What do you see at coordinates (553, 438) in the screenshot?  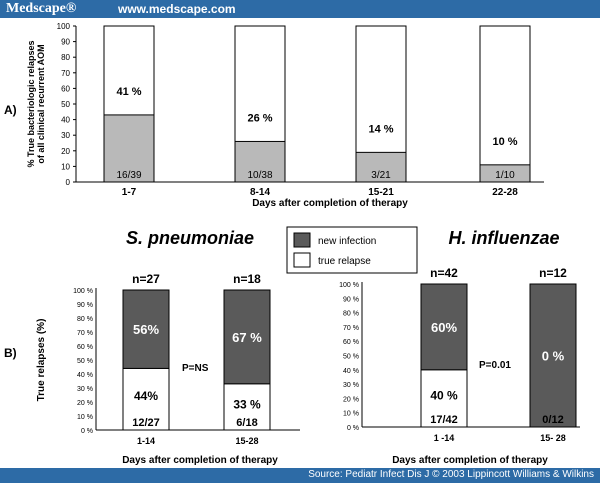 I see `b2-x-tick-label: 15- 28` at bounding box center [553, 438].